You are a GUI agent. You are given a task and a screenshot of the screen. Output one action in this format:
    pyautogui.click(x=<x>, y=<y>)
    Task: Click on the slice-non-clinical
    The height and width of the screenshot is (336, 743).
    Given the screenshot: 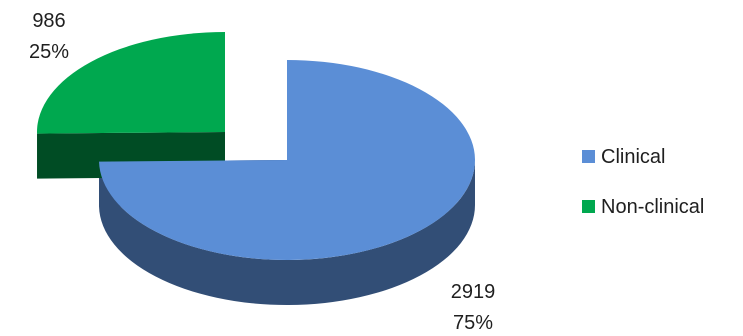 What is the action you would take?
    pyautogui.click(x=131, y=83)
    